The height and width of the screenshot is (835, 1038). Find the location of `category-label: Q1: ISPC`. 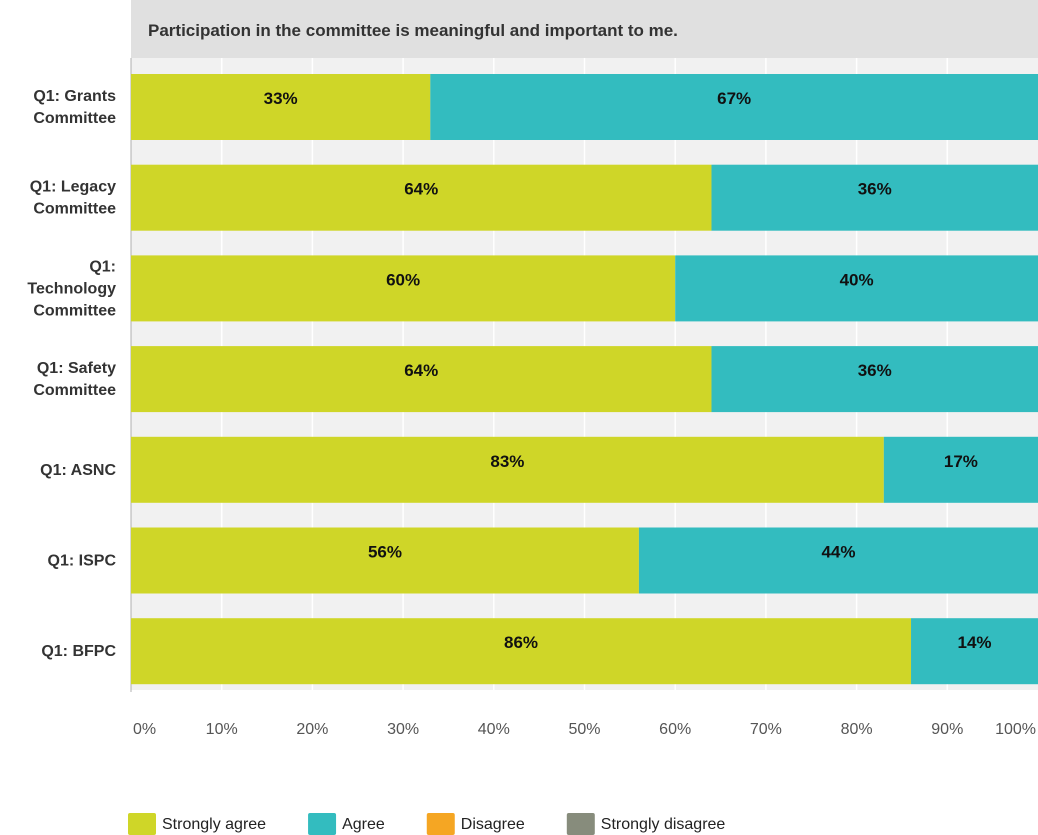

category-label: Q1: ISPC is located at coordinates (82, 561).